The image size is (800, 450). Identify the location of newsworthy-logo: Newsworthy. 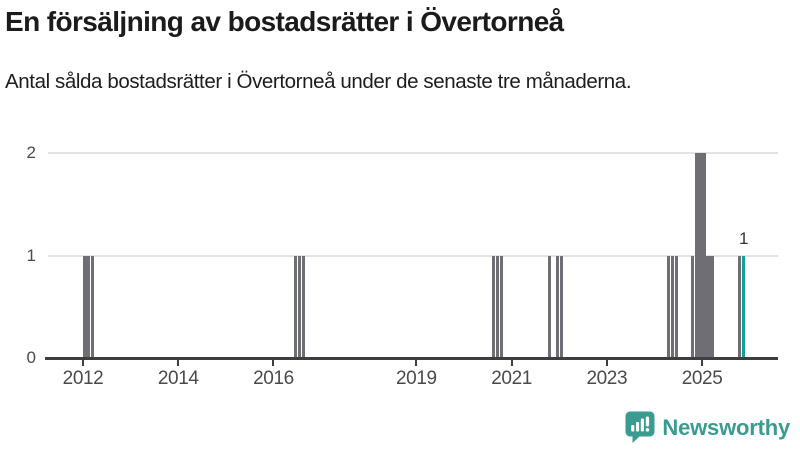
(707, 427).